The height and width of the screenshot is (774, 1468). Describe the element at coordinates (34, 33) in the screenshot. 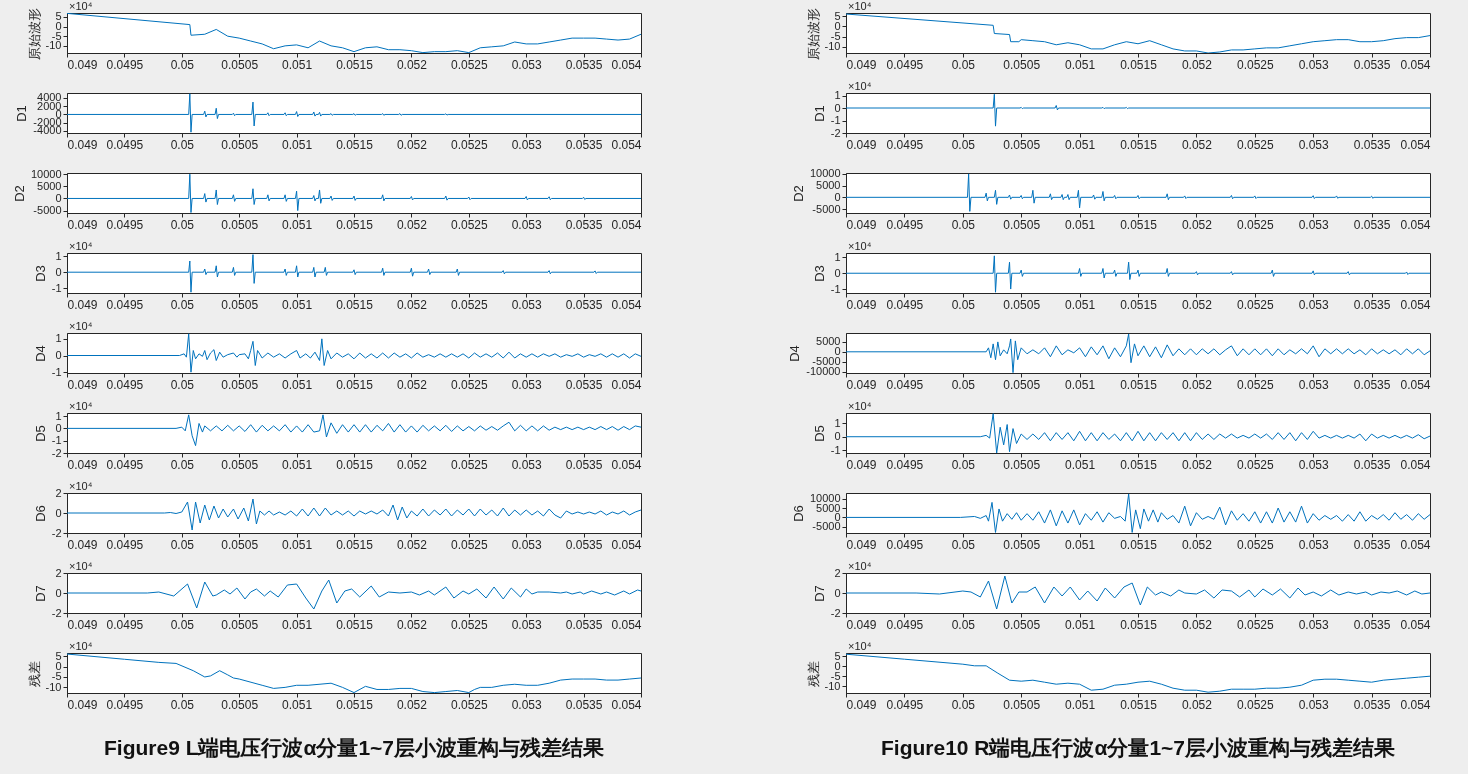

I see `y-axis-title: 原始波形` at that location.